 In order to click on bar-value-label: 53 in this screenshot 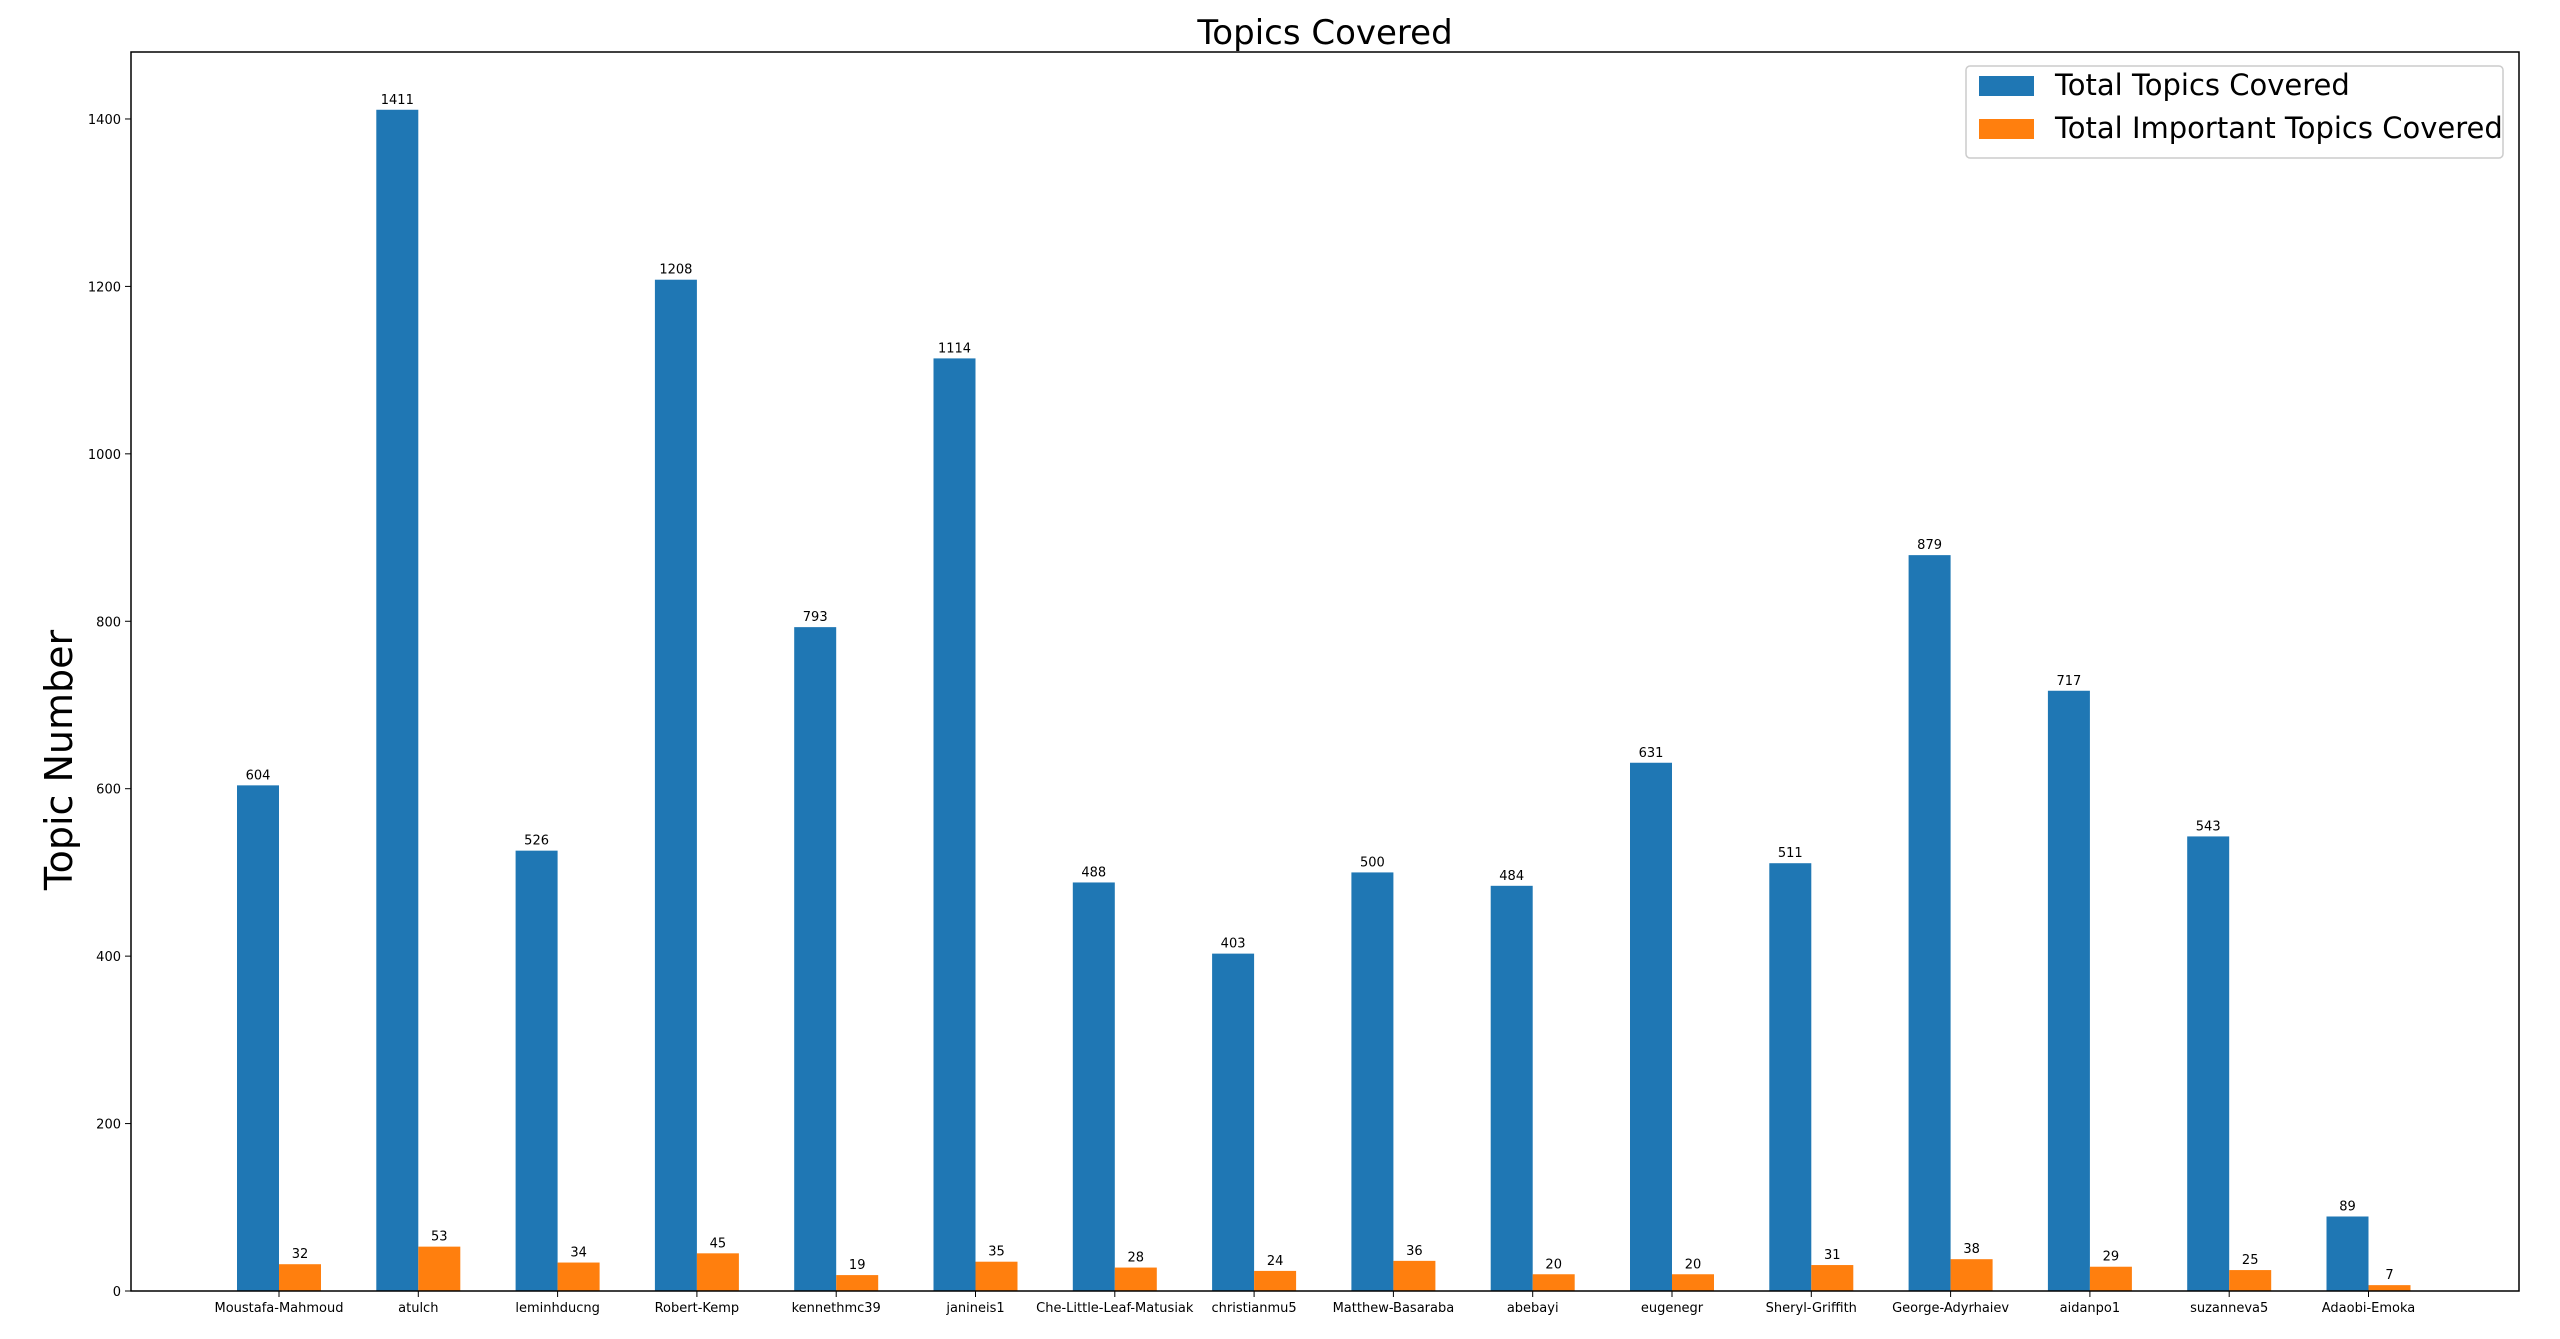, I will do `click(439, 1237)`.